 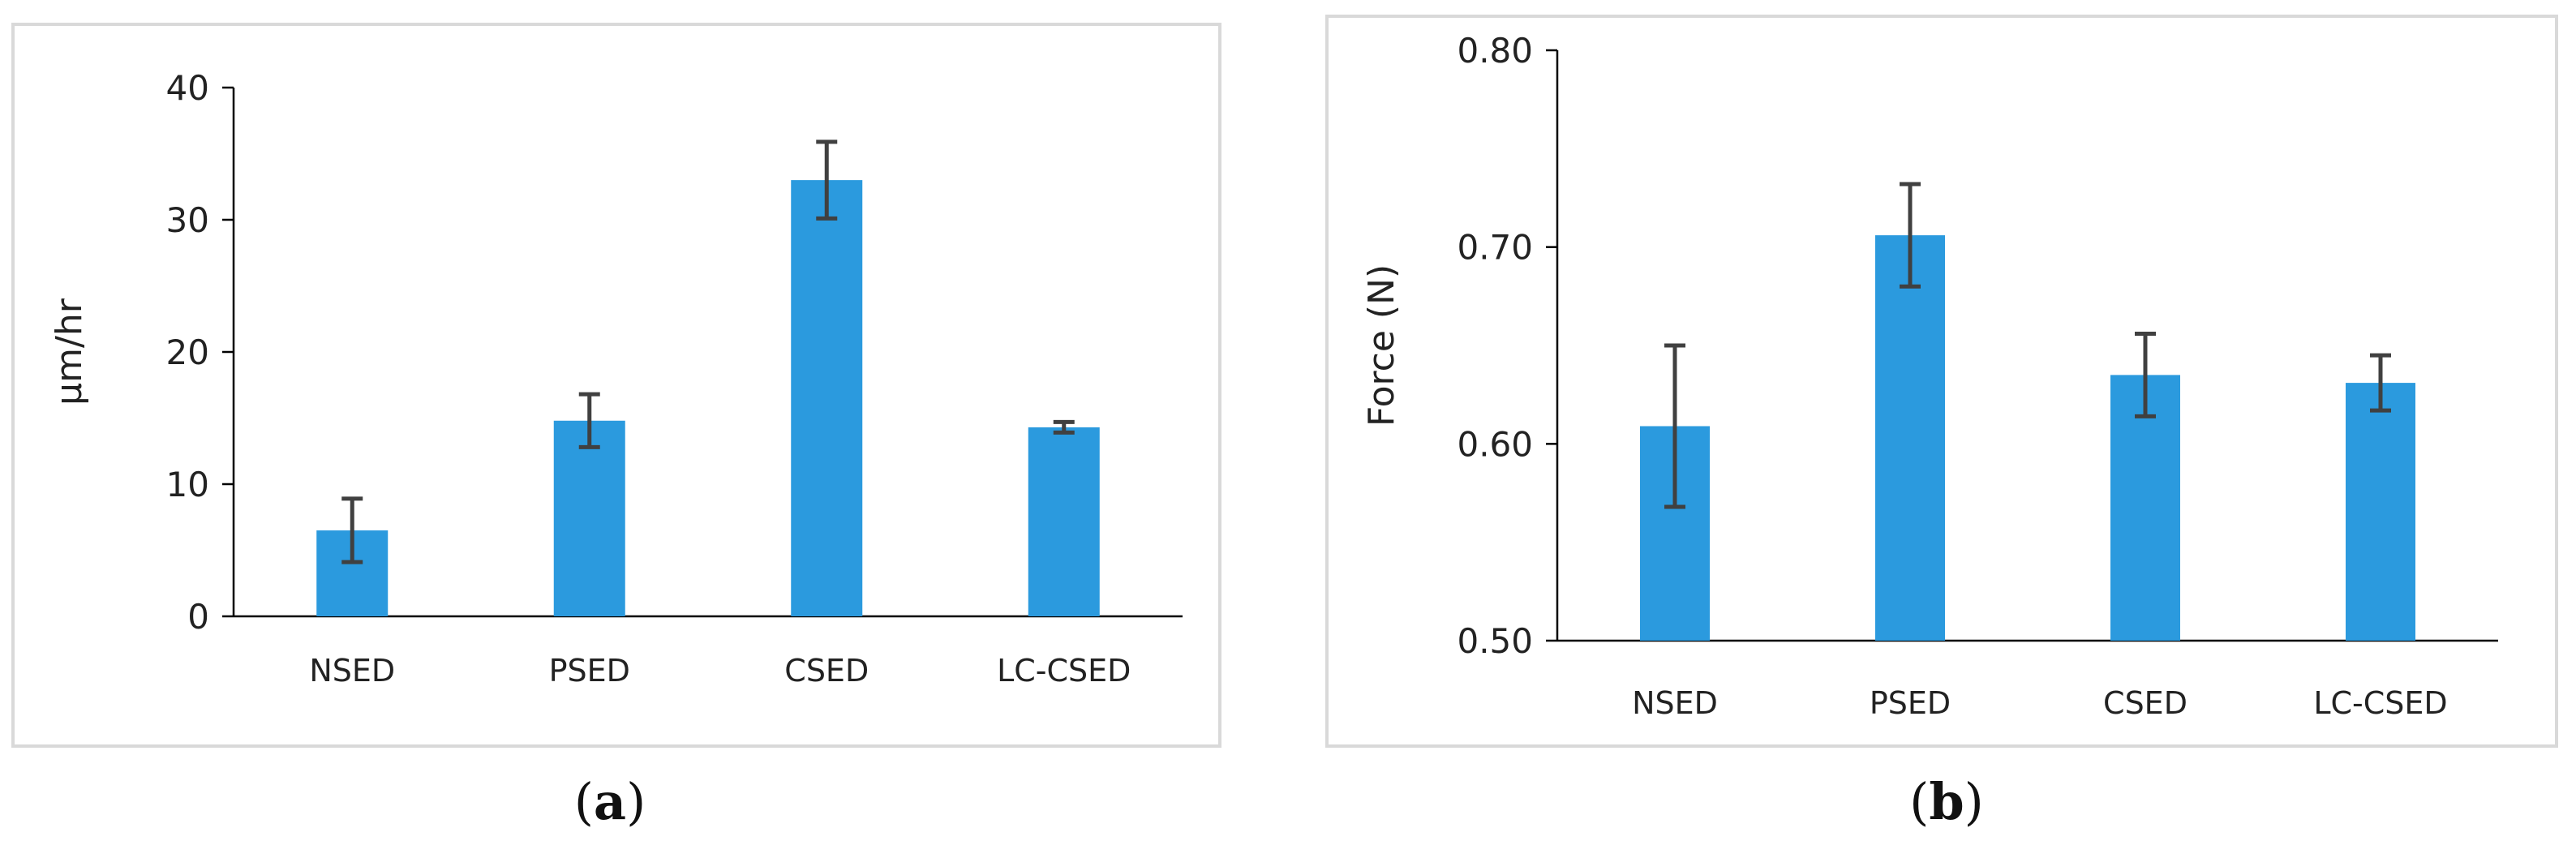 What do you see at coordinates (187, 220) in the screenshot?
I see `y-tick-label: 30` at bounding box center [187, 220].